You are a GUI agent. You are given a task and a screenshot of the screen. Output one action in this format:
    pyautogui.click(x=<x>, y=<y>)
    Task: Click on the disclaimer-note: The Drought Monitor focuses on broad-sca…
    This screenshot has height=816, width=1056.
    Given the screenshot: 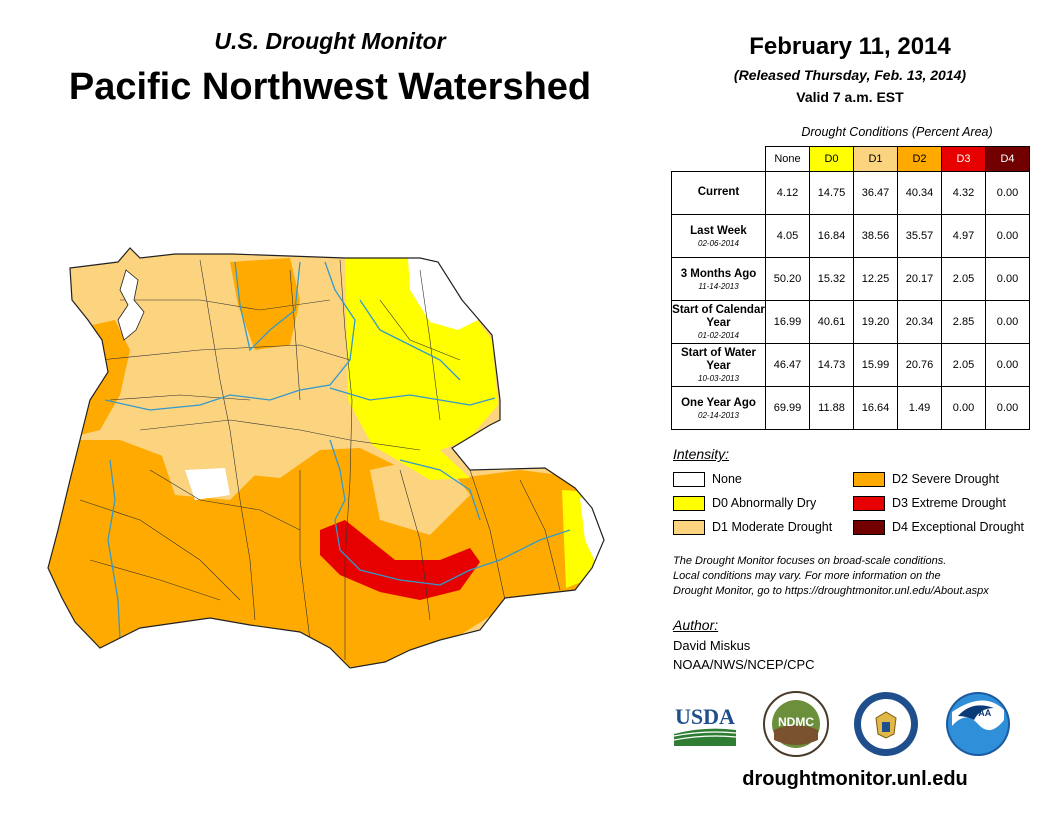 What is the action you would take?
    pyautogui.click(x=858, y=576)
    